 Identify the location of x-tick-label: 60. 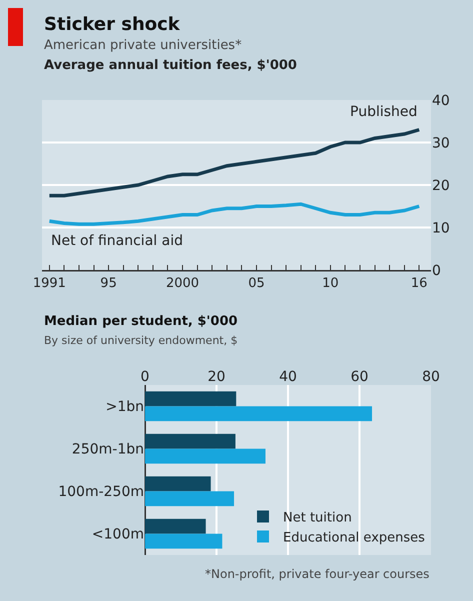
(359, 377).